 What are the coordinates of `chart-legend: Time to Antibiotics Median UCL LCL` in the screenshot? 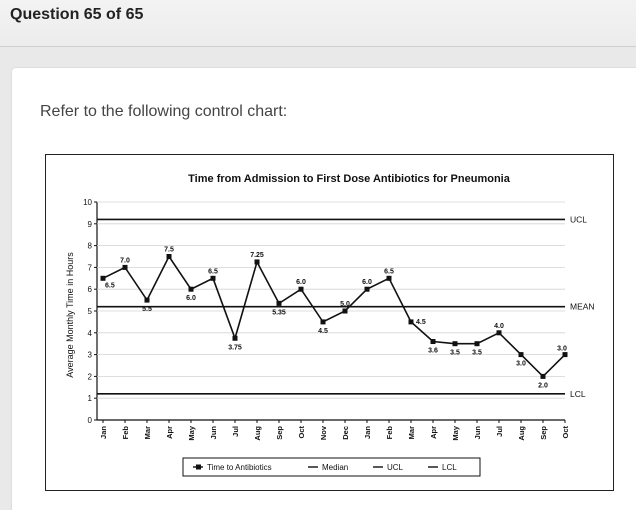 It's located at (331, 467).